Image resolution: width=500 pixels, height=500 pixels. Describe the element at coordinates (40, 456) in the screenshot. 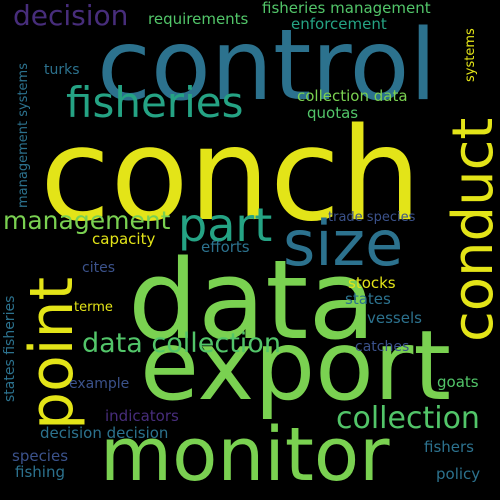

I see `word-species: species` at that location.